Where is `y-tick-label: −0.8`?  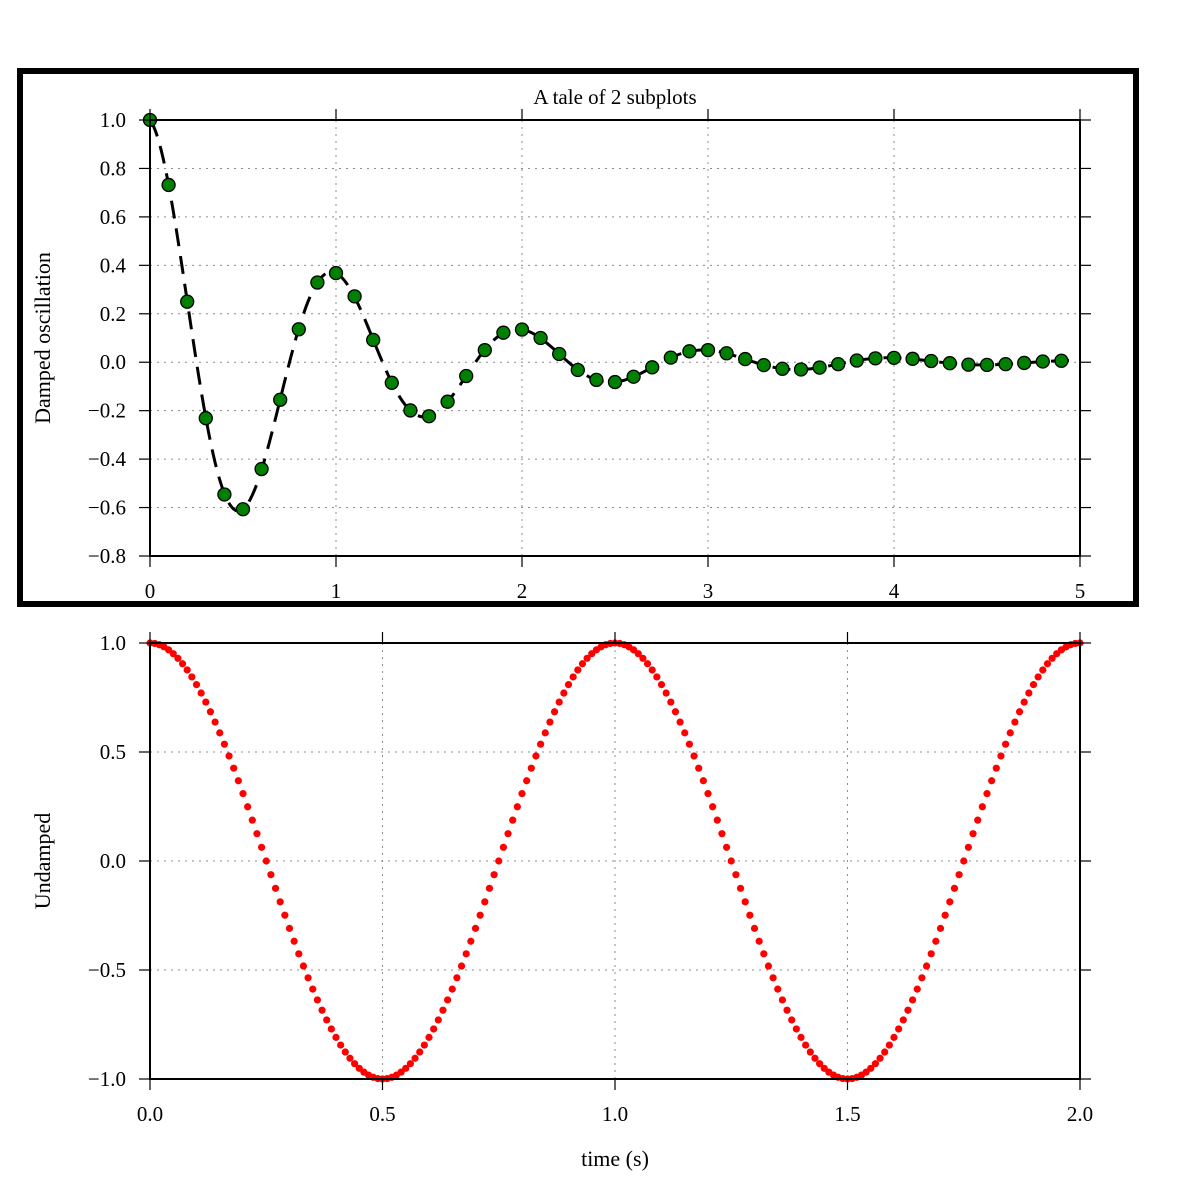 y-tick-label: −0.8 is located at coordinates (107, 556).